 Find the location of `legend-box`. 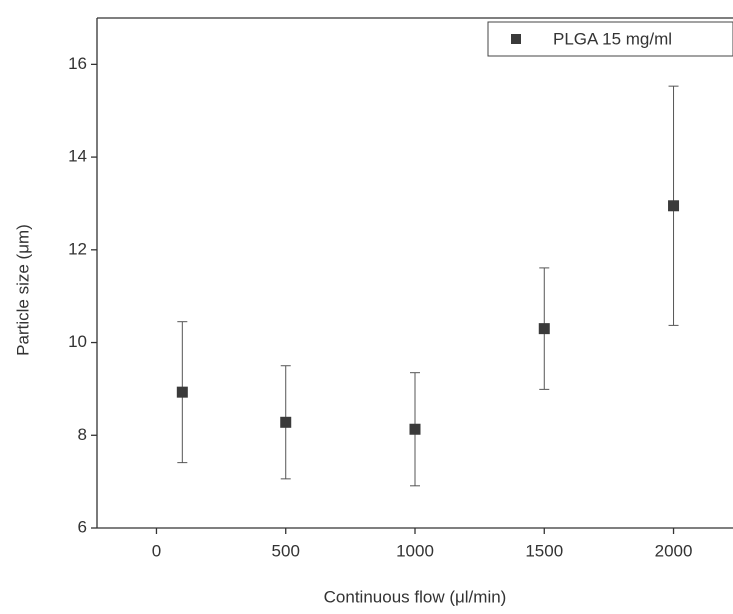

legend-box is located at coordinates (610, 39).